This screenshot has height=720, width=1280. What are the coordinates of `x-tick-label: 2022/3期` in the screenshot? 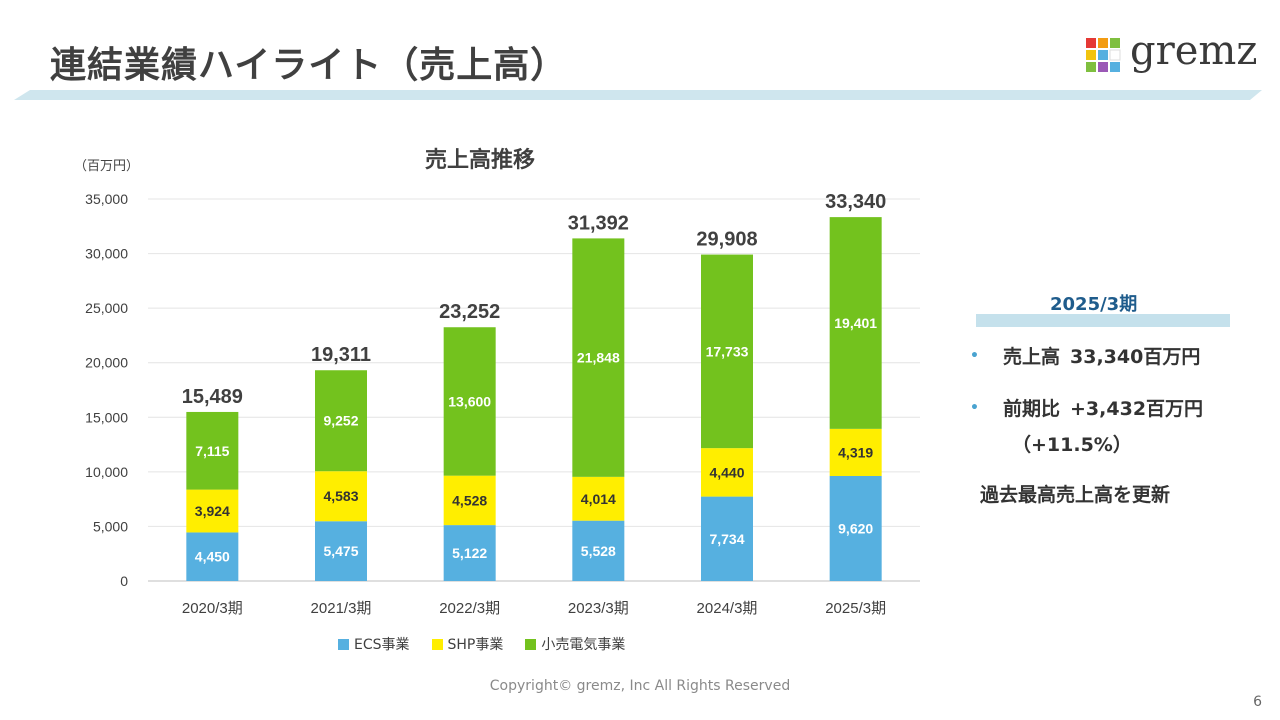 It's located at (469, 608).